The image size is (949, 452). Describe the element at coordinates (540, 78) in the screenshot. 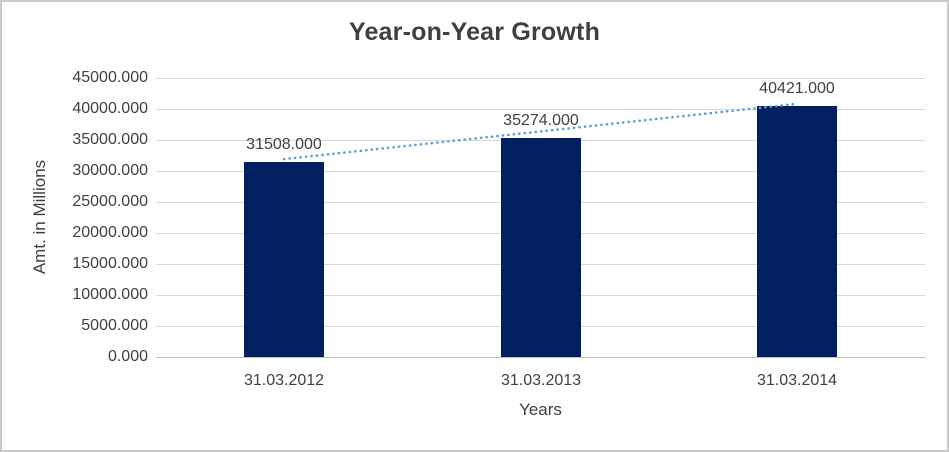

I see `gridline` at that location.